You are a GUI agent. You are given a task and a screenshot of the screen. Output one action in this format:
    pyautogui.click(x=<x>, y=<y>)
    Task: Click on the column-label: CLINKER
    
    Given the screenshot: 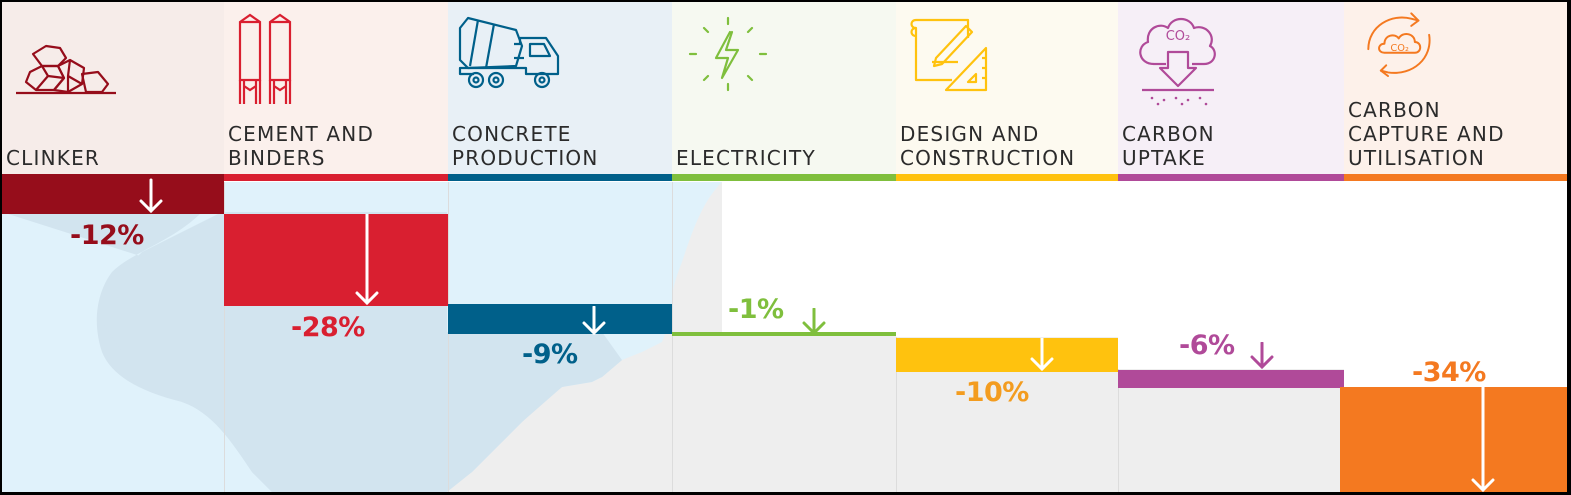 What is the action you would take?
    pyautogui.click(x=53, y=158)
    